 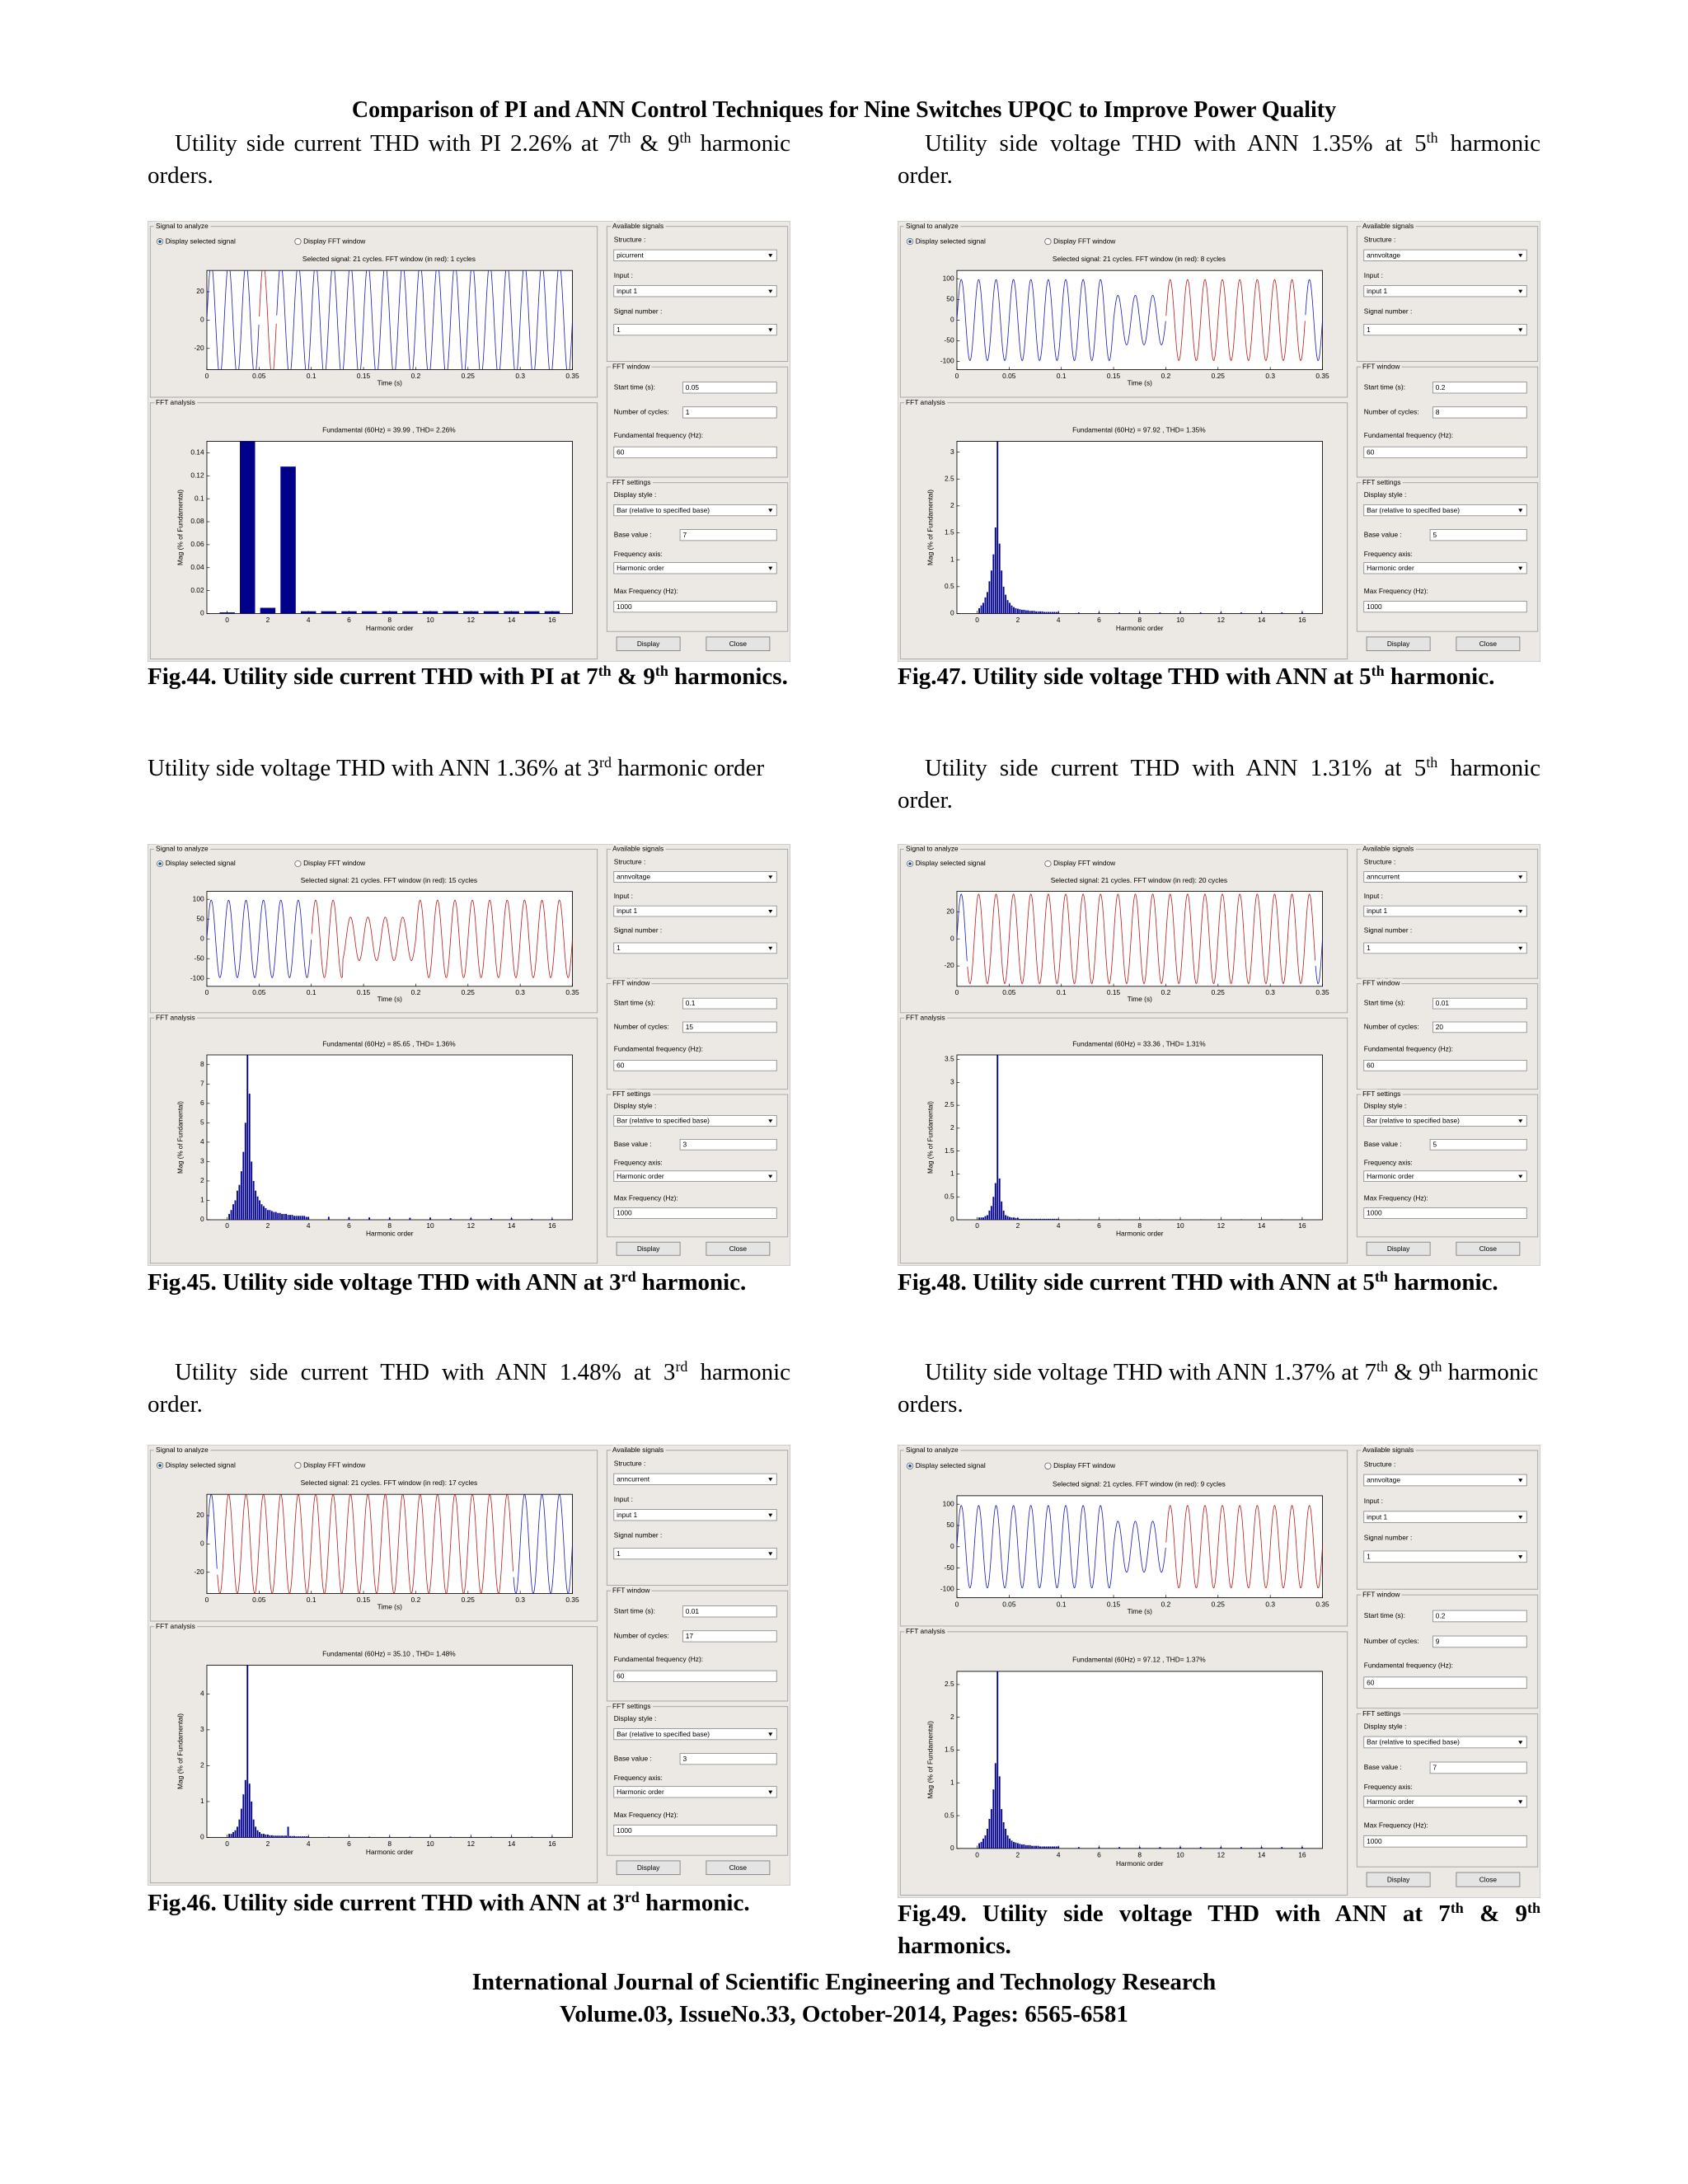 I want to click on text-run: & 9, so click(x=655, y=143).